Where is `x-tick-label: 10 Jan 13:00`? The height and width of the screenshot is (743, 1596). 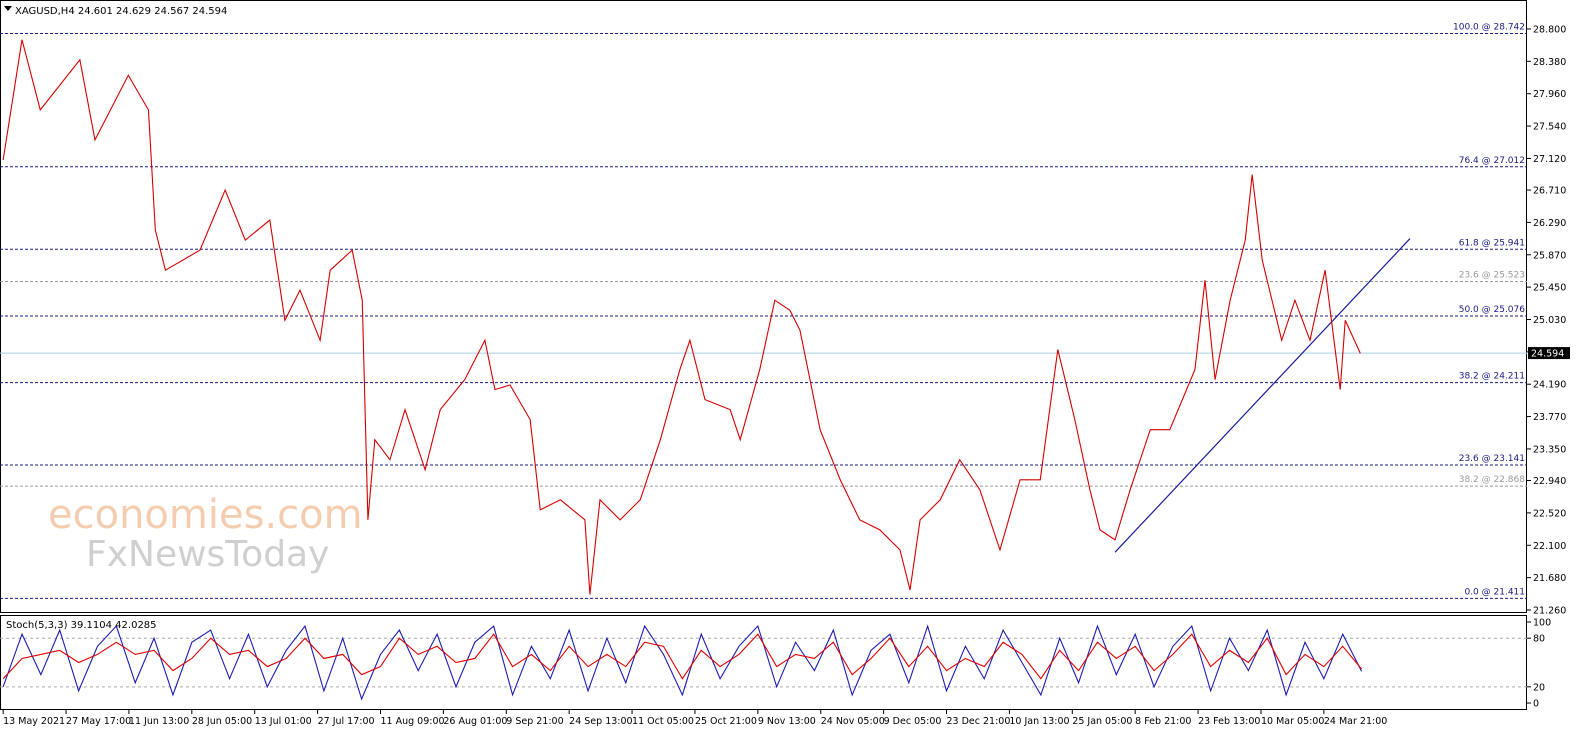 x-tick-label: 10 Jan 13:00 is located at coordinates (1039, 721).